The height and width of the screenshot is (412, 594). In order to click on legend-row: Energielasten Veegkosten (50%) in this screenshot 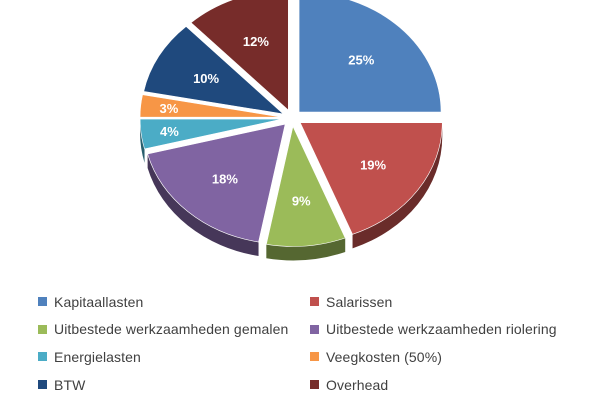, I will do `click(308, 357)`.